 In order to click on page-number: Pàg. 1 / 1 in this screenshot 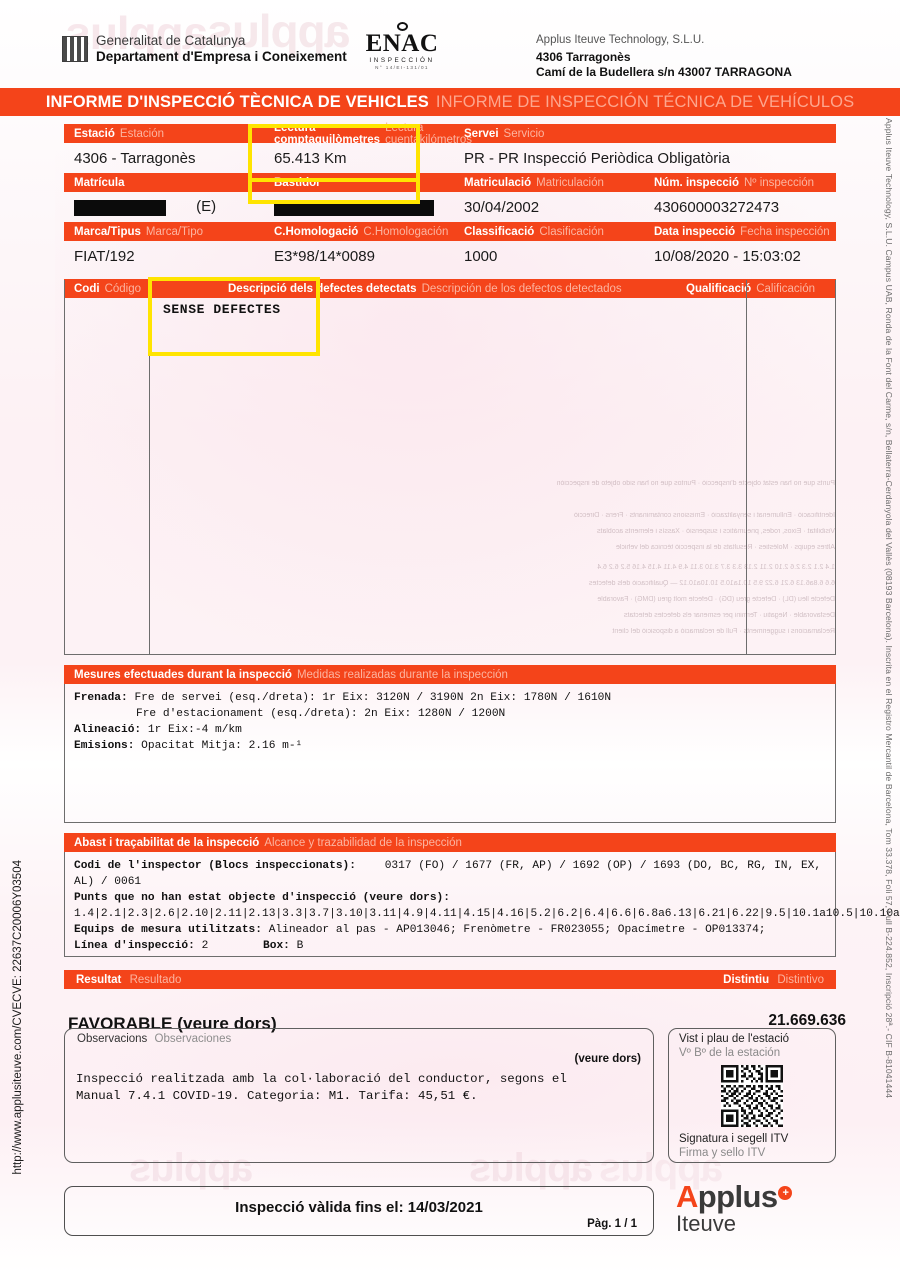, I will do `click(612, 1224)`.